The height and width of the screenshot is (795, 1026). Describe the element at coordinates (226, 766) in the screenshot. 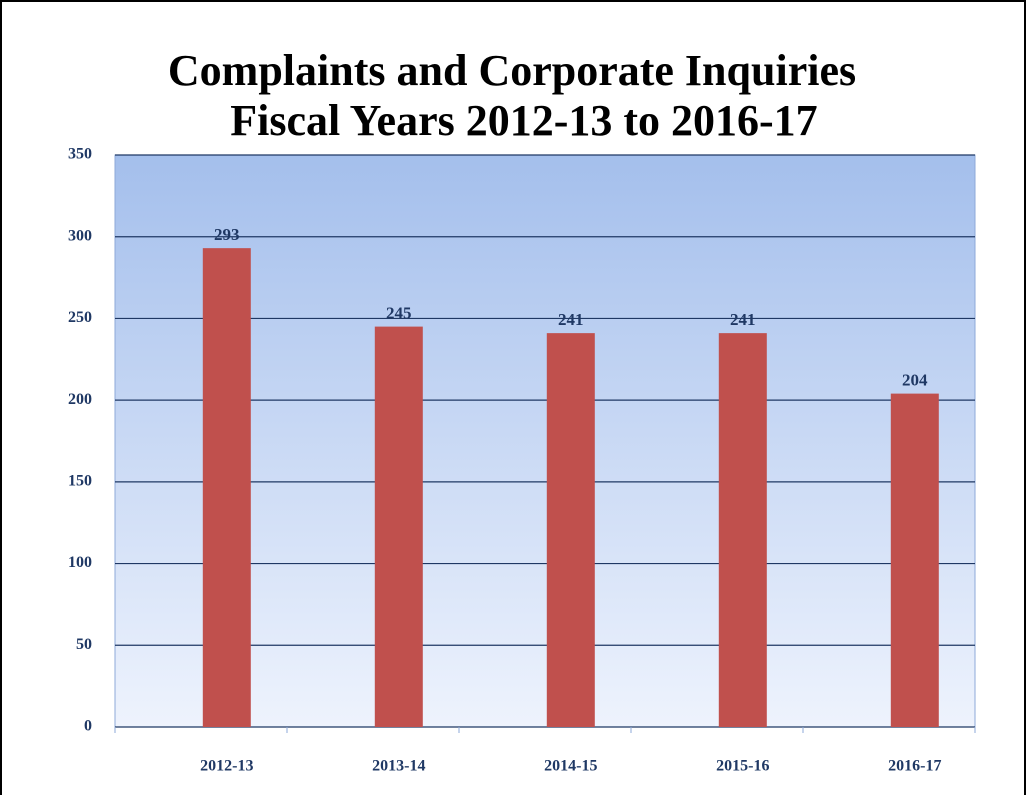

I see `x-tick-label: 2012-13` at that location.